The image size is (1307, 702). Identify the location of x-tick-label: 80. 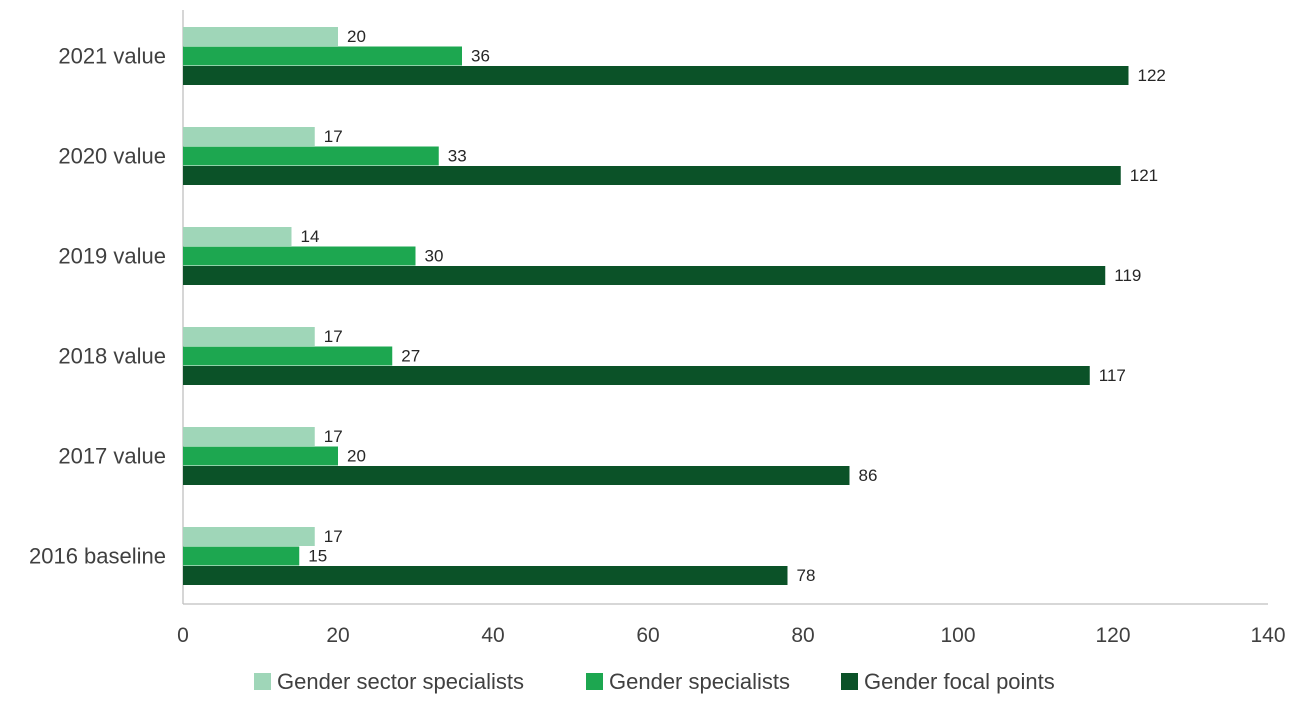
(802, 635).